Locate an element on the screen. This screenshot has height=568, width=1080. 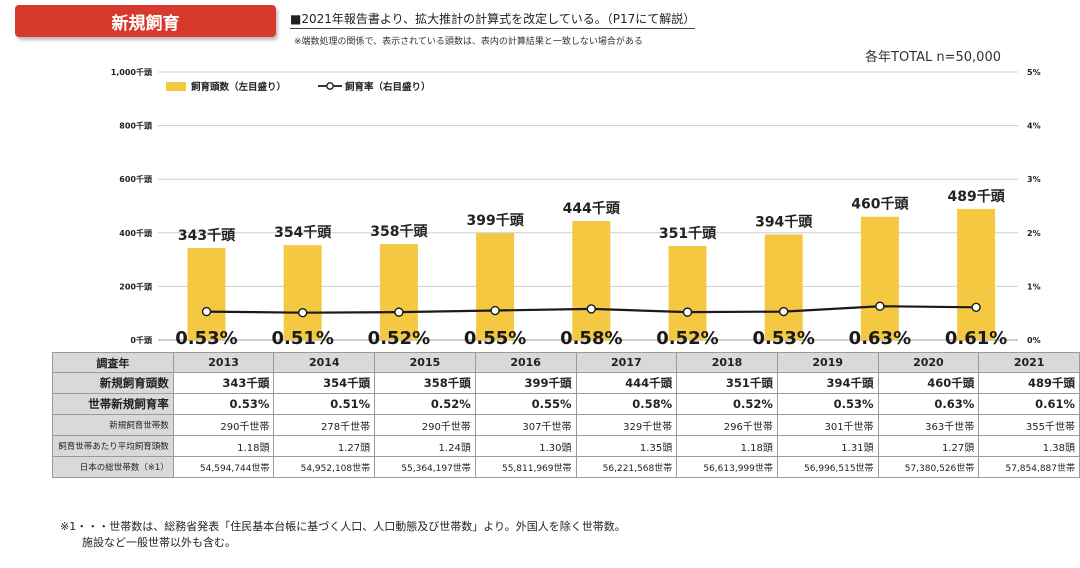
table-row-label: 飼育世帯あたり平均飼育頭数 is located at coordinates (113, 446).